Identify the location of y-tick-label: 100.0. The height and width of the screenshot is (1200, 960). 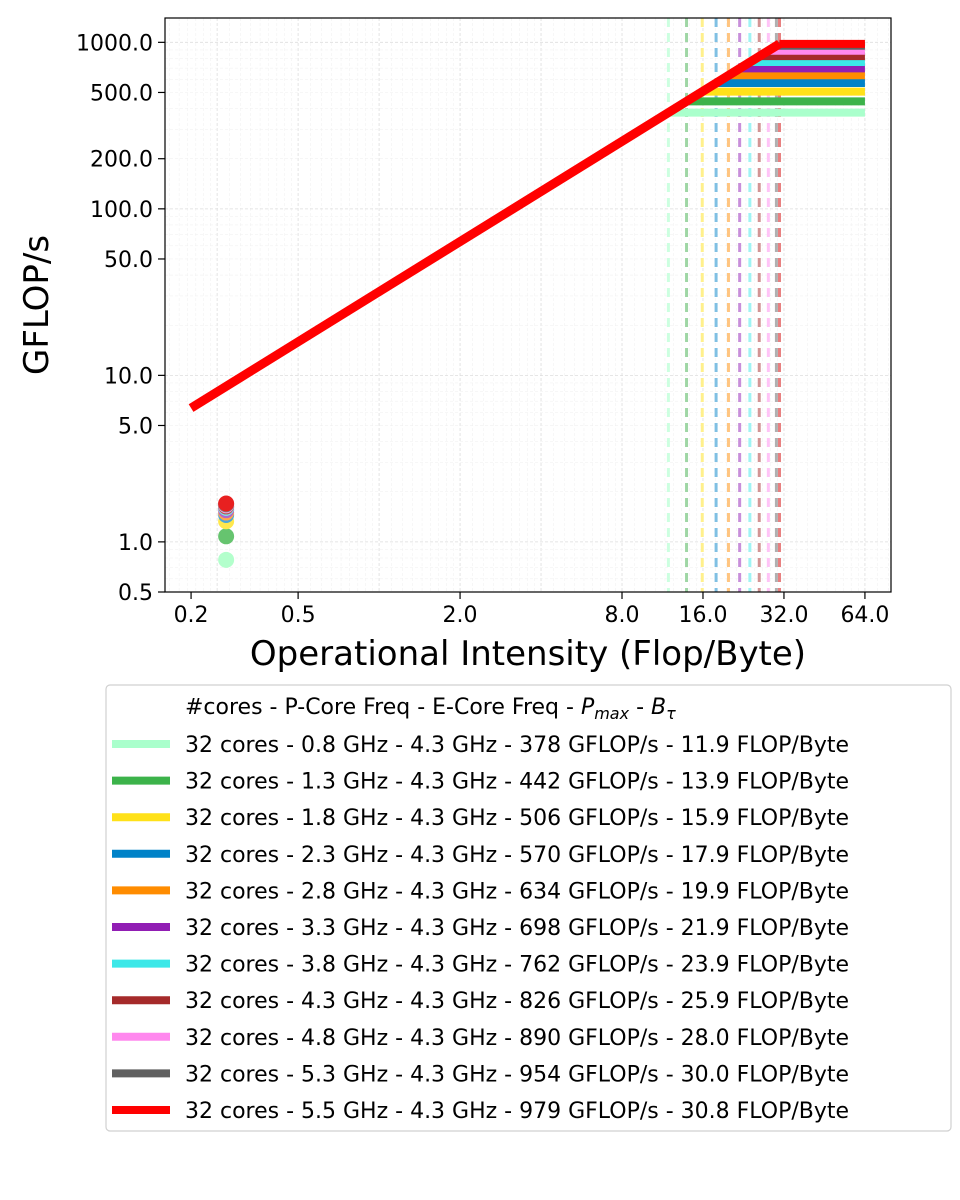
(121, 210).